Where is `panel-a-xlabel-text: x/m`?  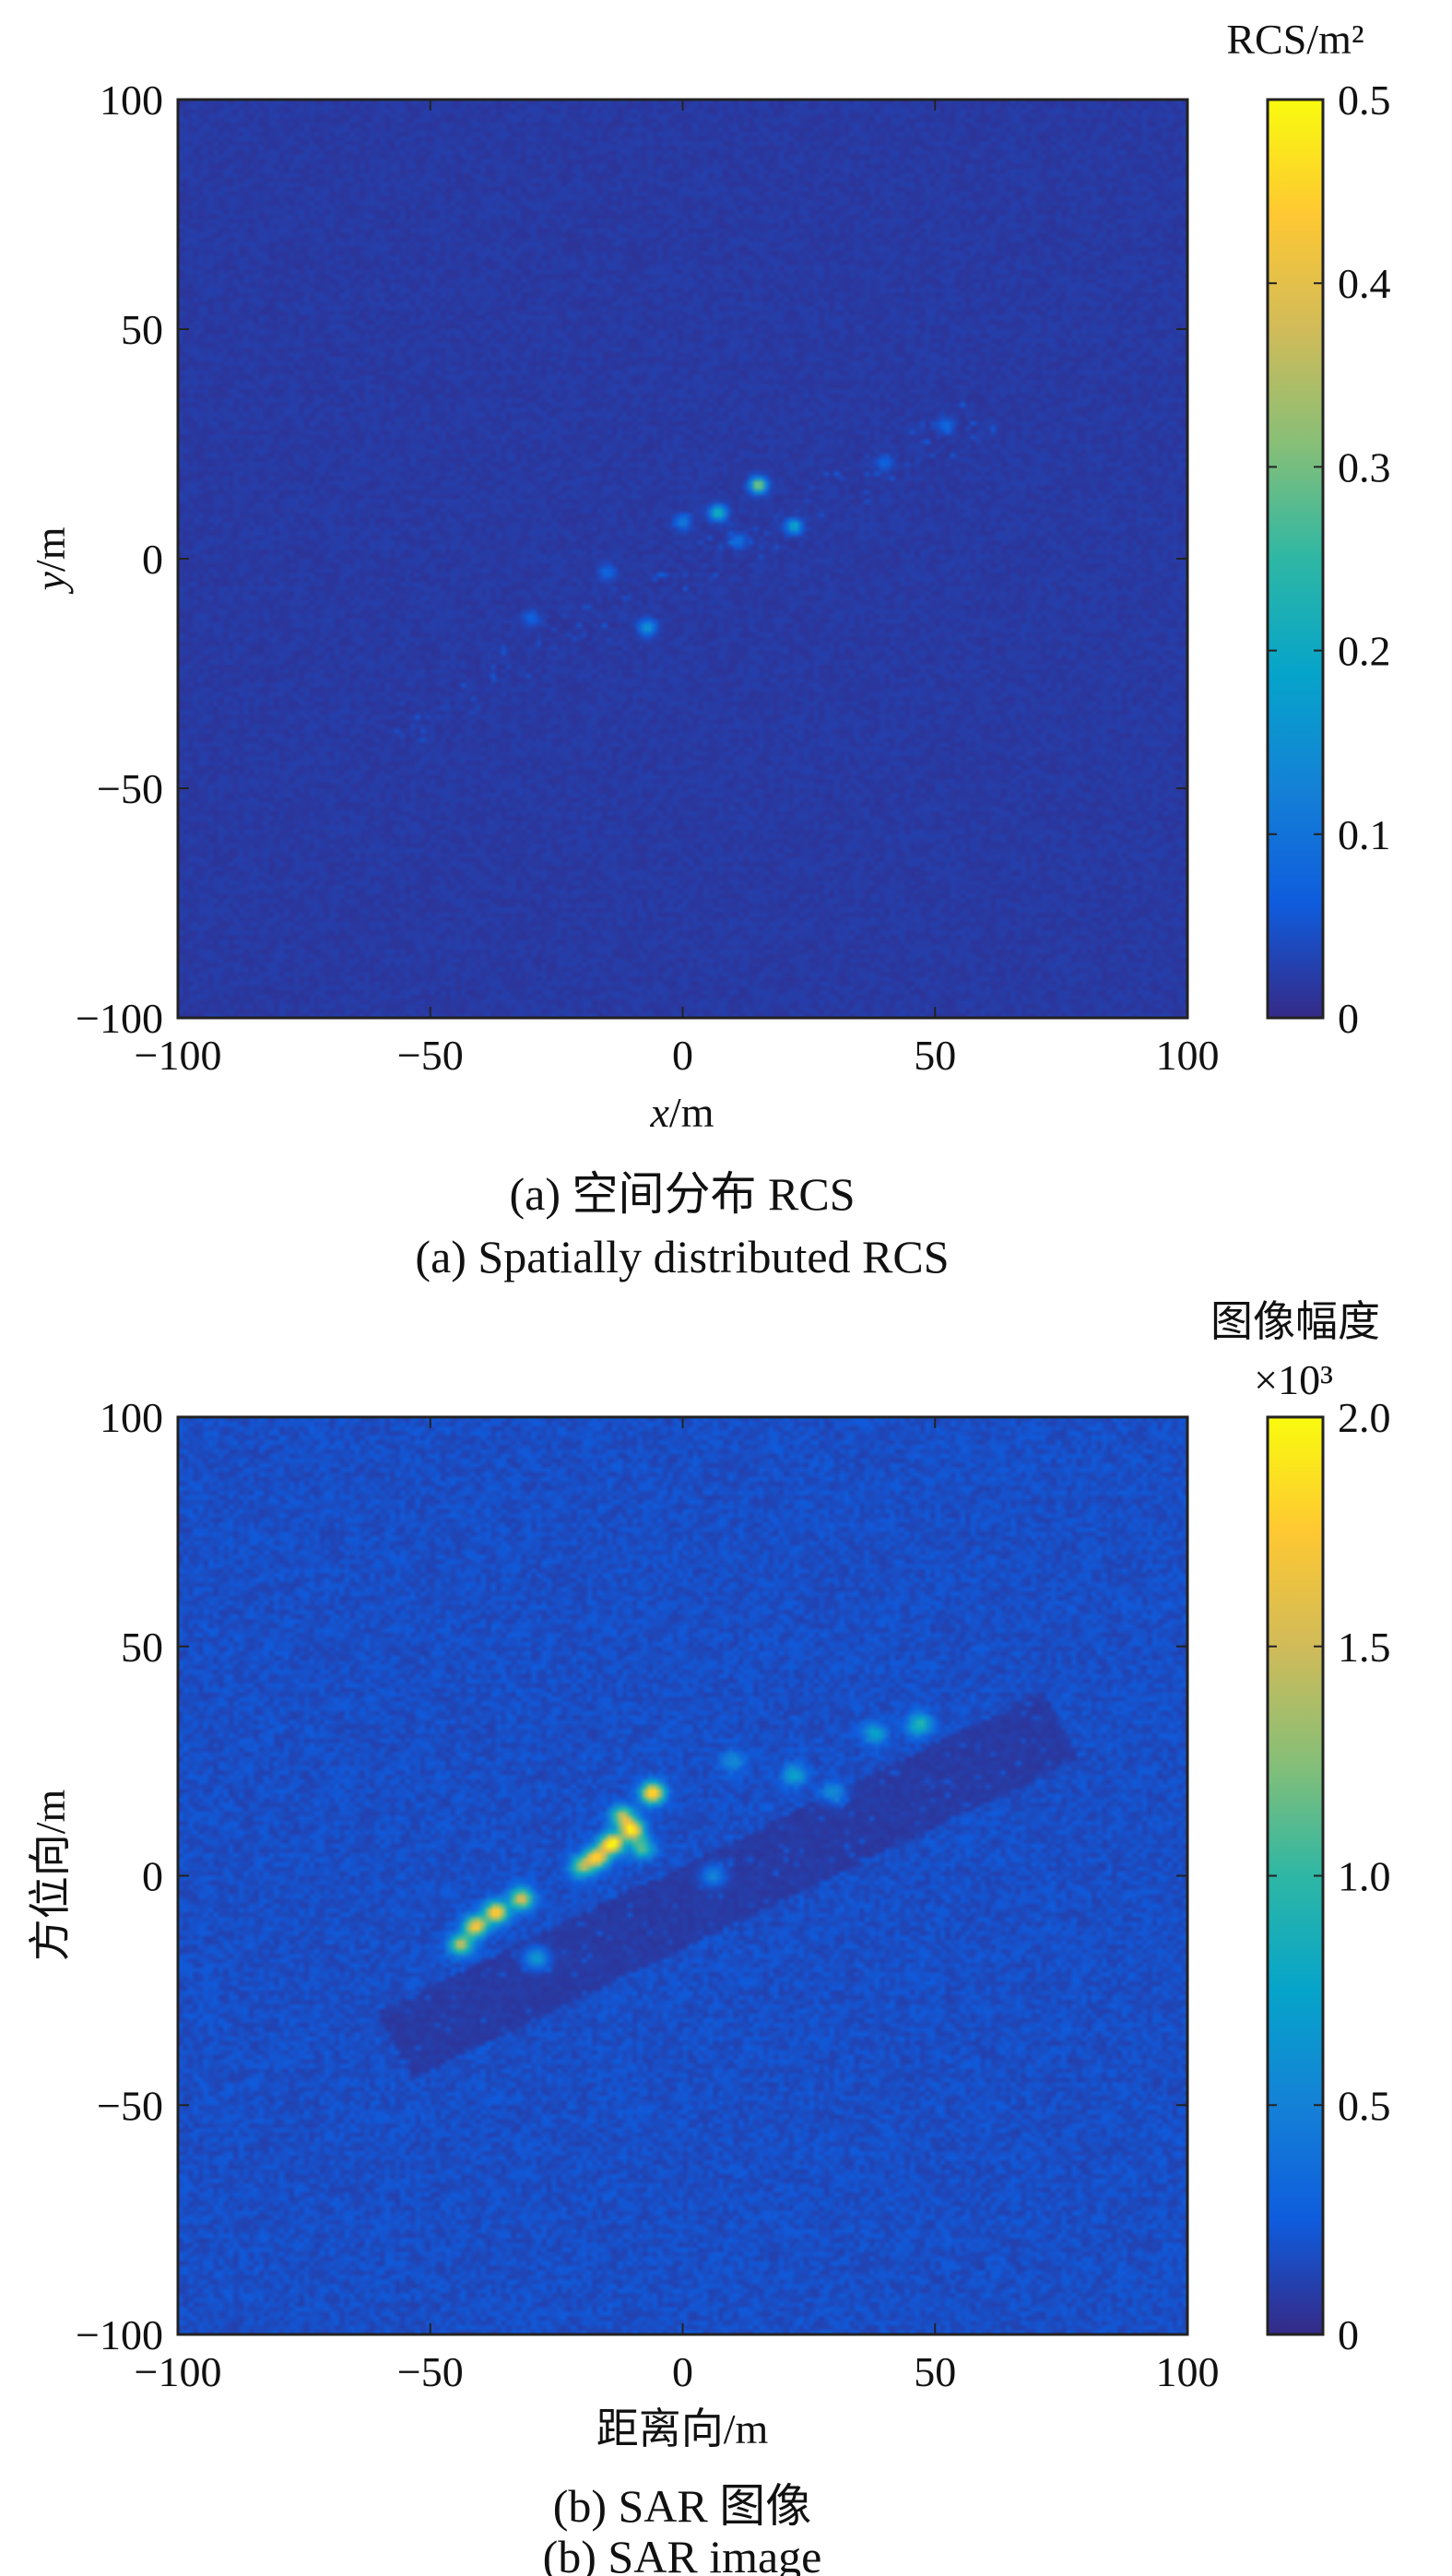
panel-a-xlabel-text: x/m is located at coordinates (682, 1112).